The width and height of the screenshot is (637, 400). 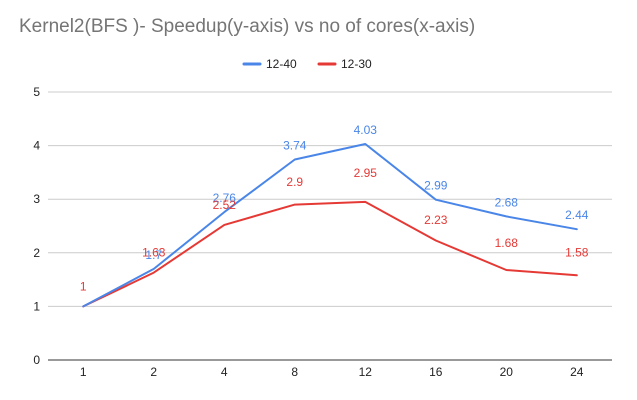 What do you see at coordinates (36, 306) in the screenshot?
I see `y-tick-label: 1` at bounding box center [36, 306].